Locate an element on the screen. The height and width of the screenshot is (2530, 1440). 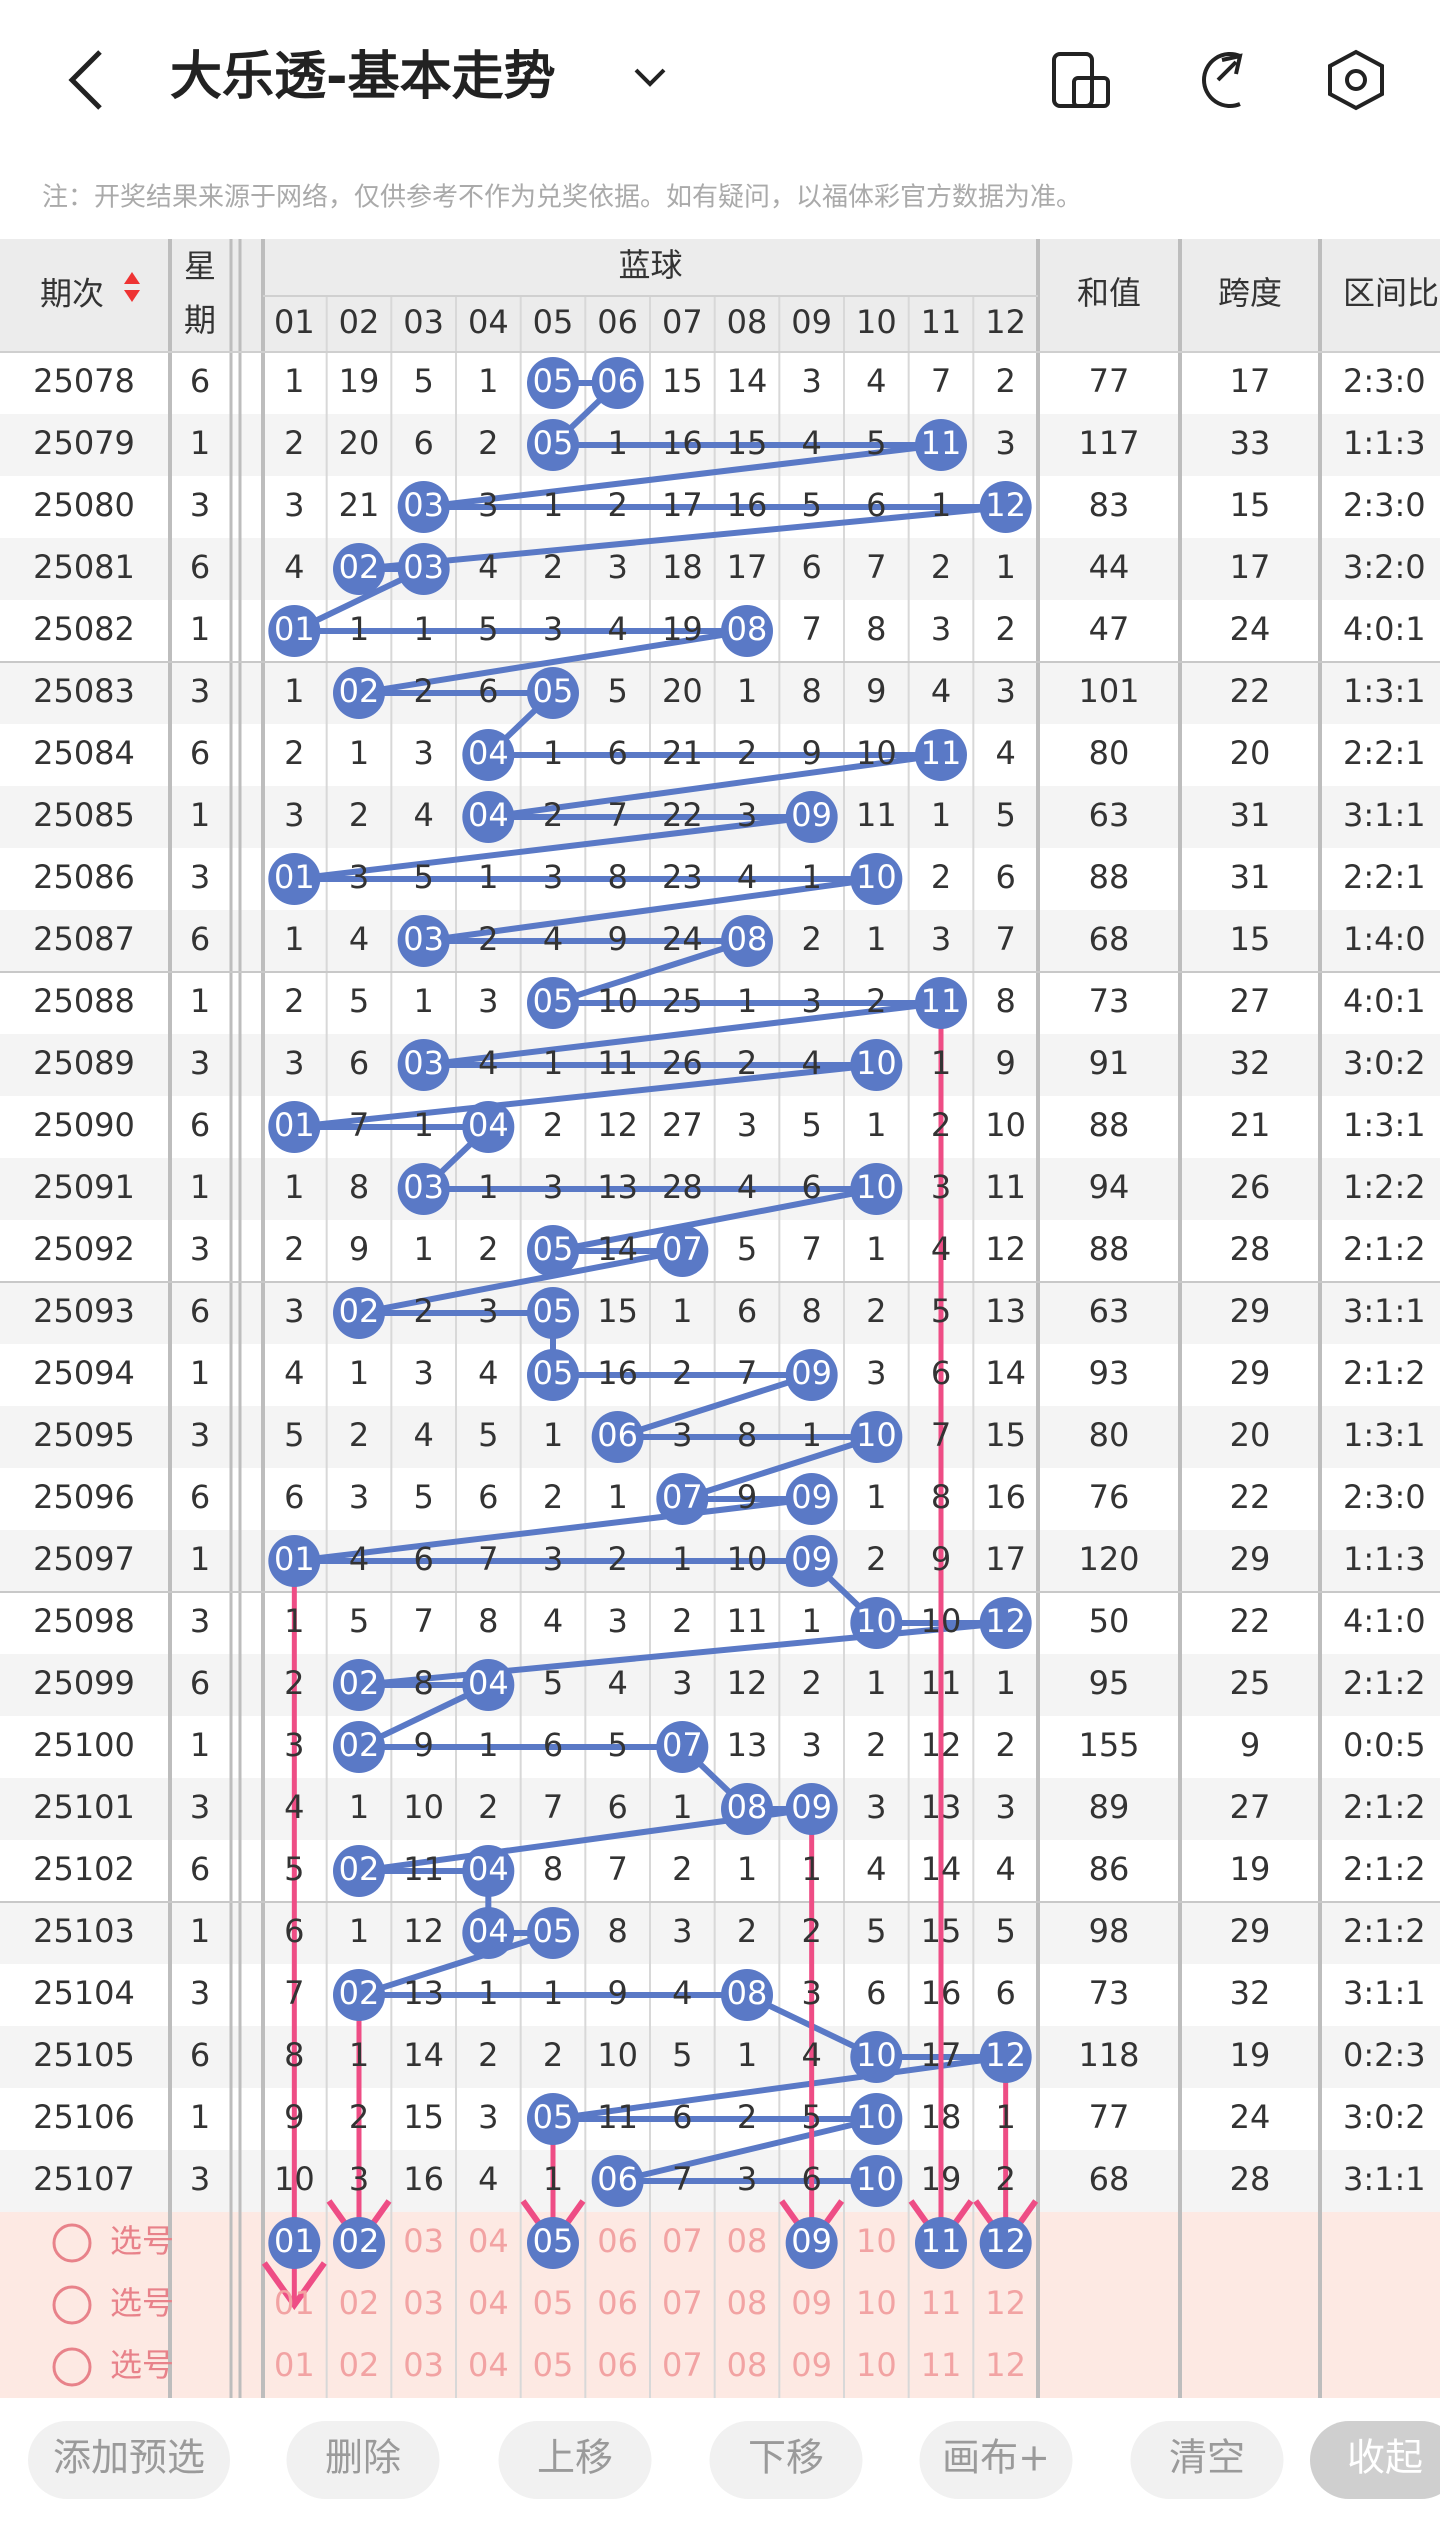
miss-count: 7 is located at coordinates (423, 1621).